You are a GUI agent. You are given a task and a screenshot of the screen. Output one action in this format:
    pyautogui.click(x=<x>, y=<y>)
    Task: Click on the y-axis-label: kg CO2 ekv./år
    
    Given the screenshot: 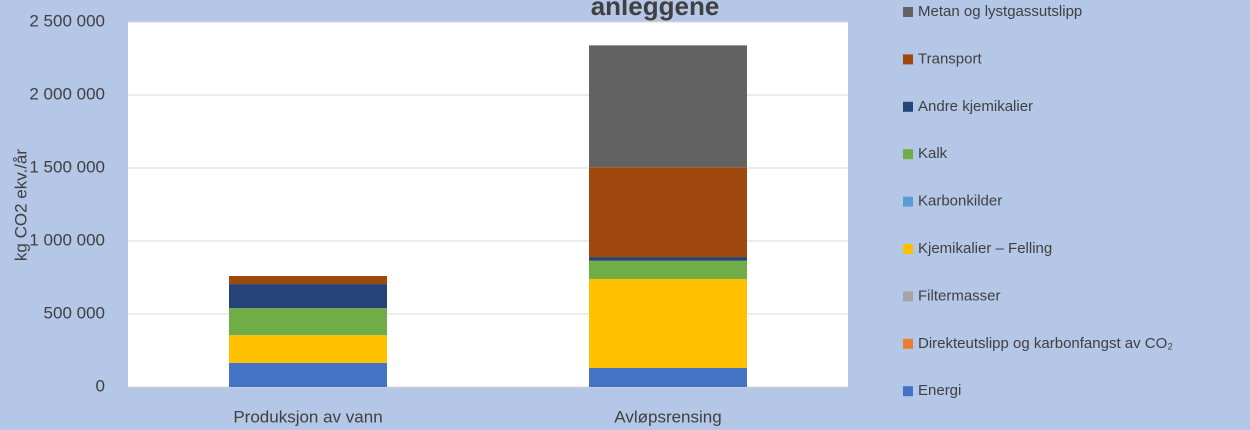 What is the action you would take?
    pyautogui.click(x=20, y=205)
    